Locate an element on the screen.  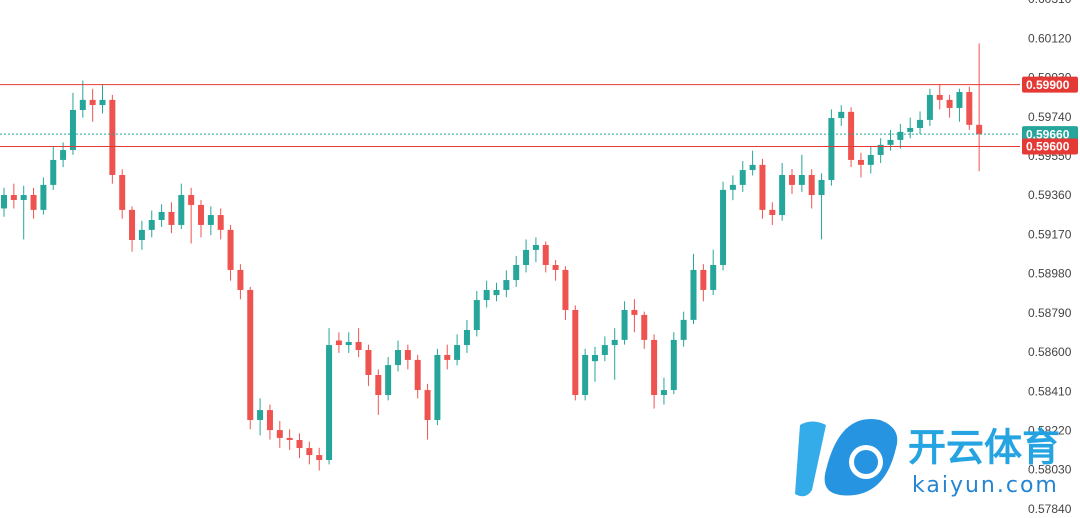
brand-url: kaiyun.com is located at coordinates (985, 485).